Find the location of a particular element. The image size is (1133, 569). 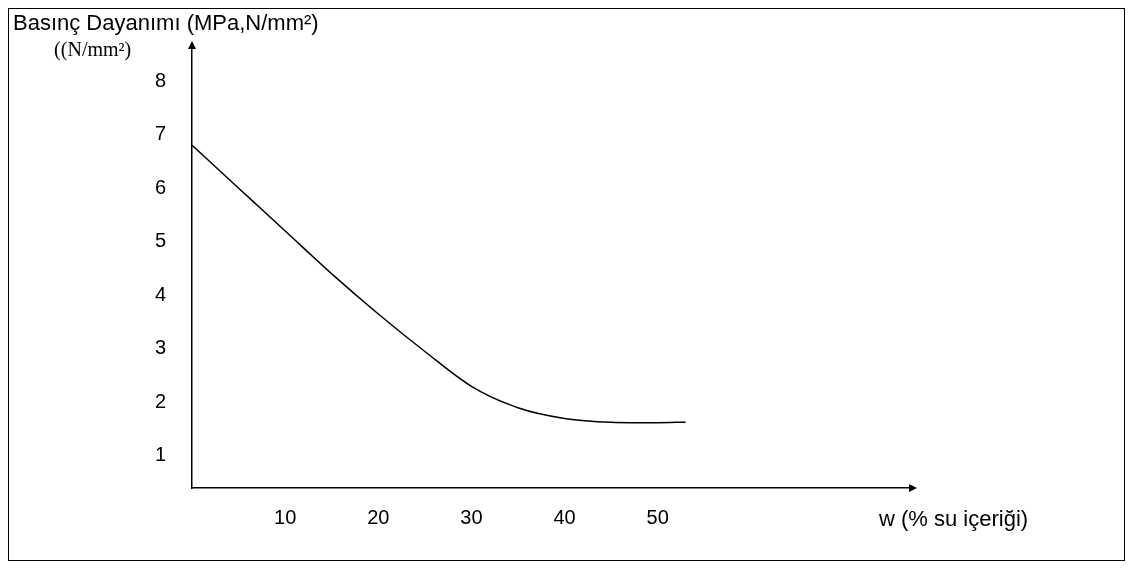

x-tick-label: 50 is located at coordinates (657, 516).